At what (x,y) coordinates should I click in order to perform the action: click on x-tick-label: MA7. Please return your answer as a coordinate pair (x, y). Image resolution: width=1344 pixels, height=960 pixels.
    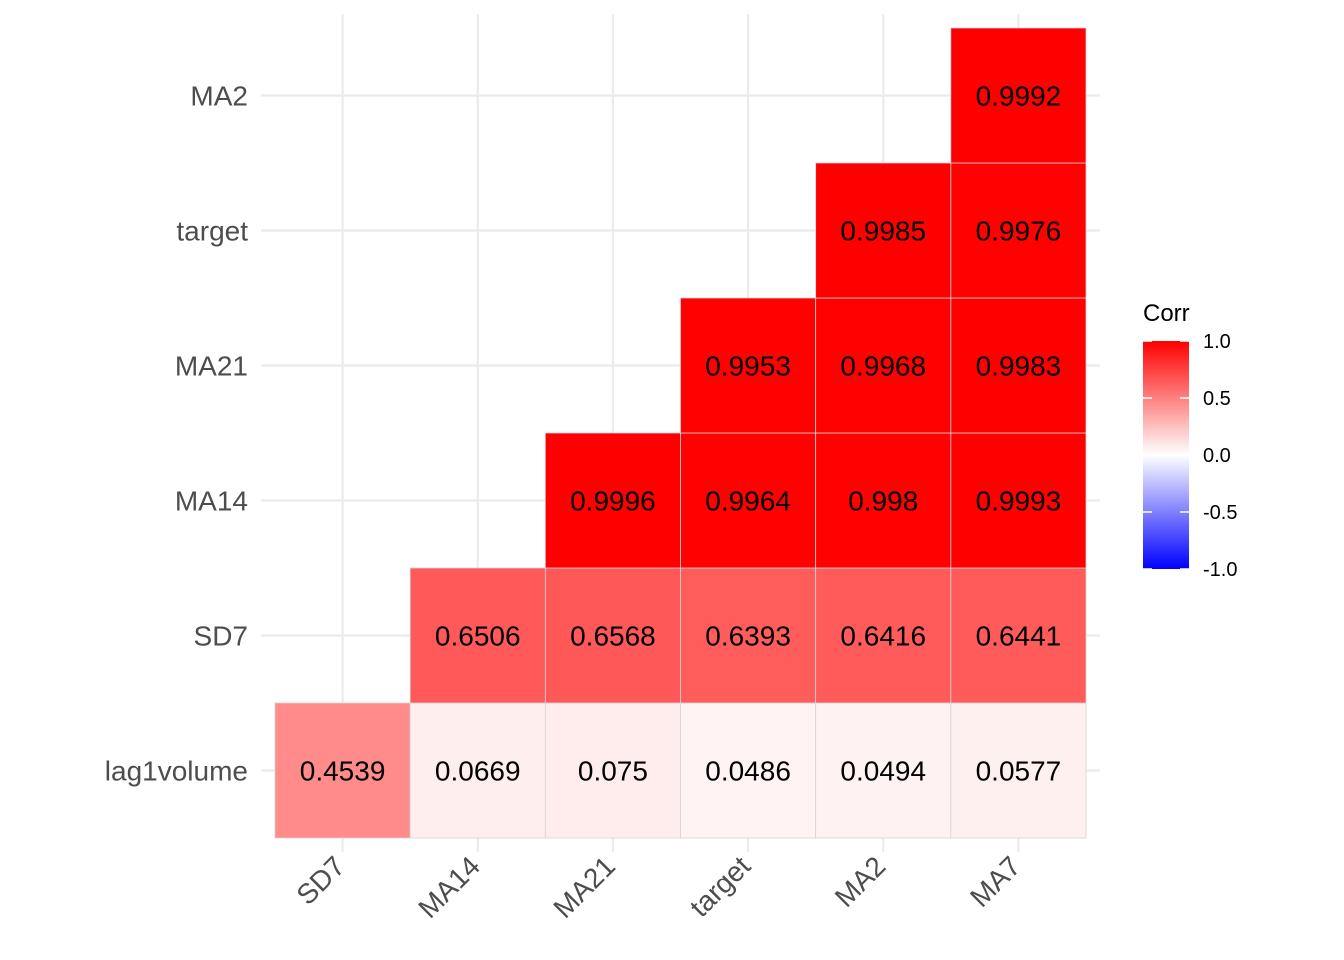
    Looking at the image, I should click on (995, 881).